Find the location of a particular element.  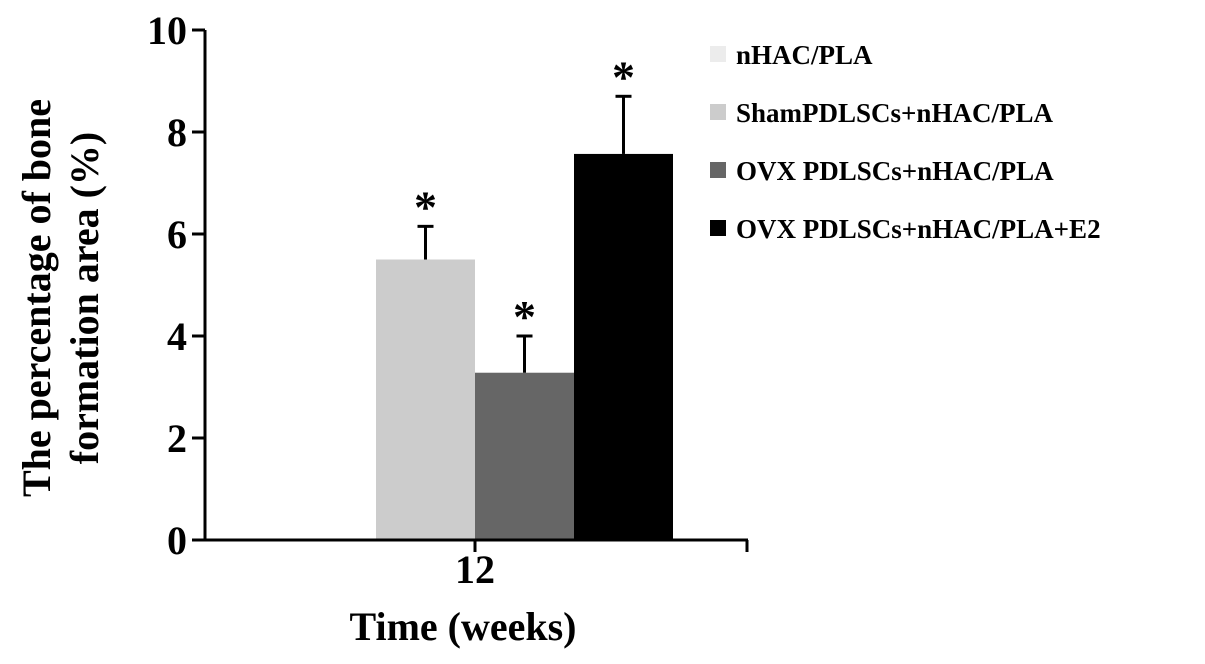

x-tick-label: 12 is located at coordinates (475, 569).